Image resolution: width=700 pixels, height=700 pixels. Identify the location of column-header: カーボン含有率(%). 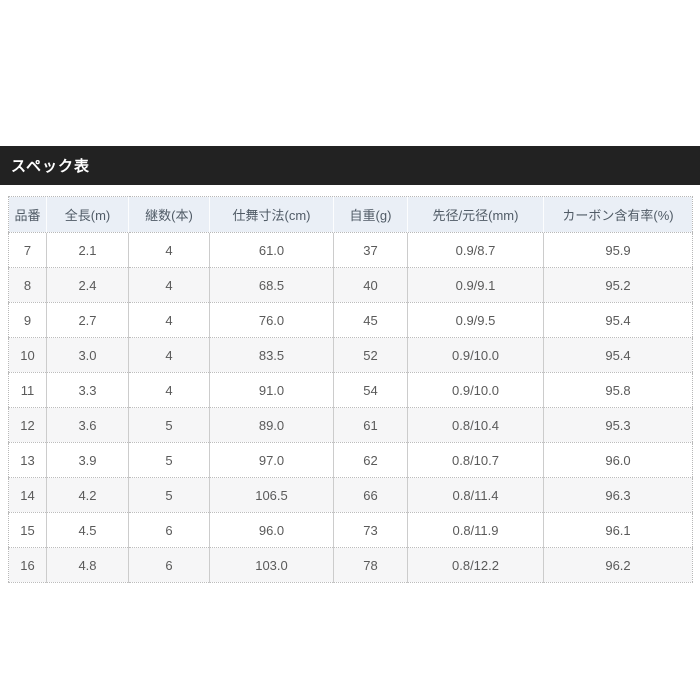
(618, 214).